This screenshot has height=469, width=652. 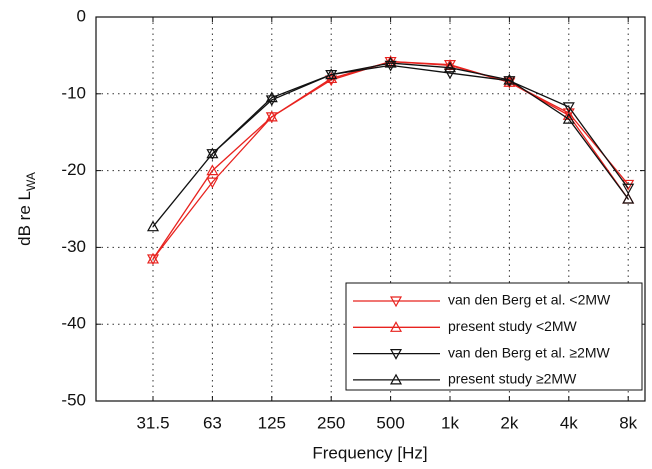 I want to click on x-tick-label: 31.5, so click(x=152, y=422).